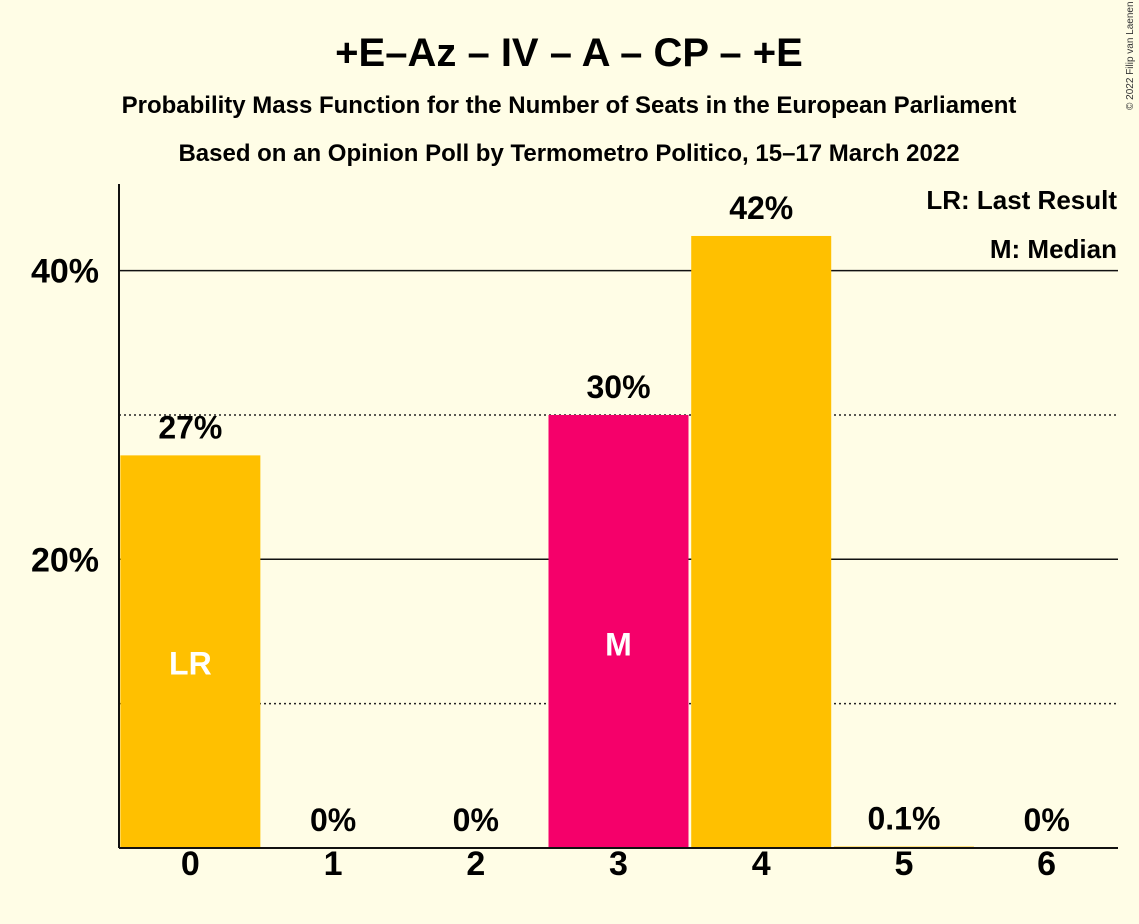 Image resolution: width=1139 pixels, height=924 pixels. Describe the element at coordinates (569, 53) in the screenshot. I see `chart-title: +E–Az – IV – A – CP – +E` at that location.